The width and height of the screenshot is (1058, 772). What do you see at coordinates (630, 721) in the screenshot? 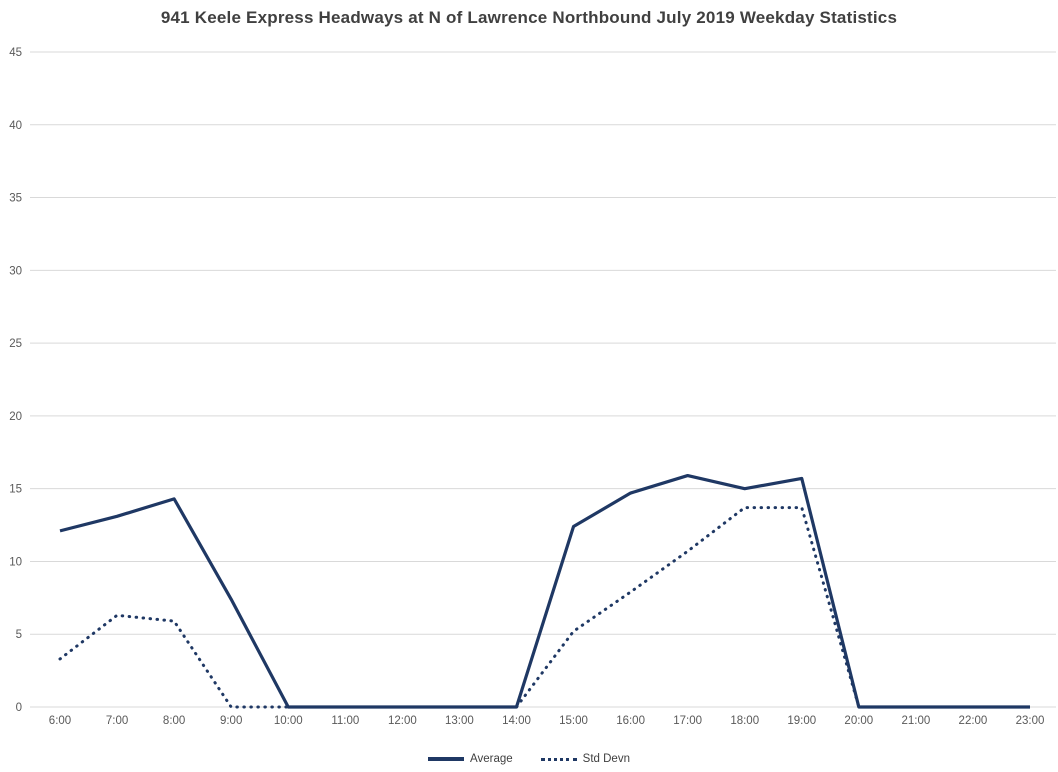
I see `x-tick-label: 16:00` at bounding box center [630, 721].